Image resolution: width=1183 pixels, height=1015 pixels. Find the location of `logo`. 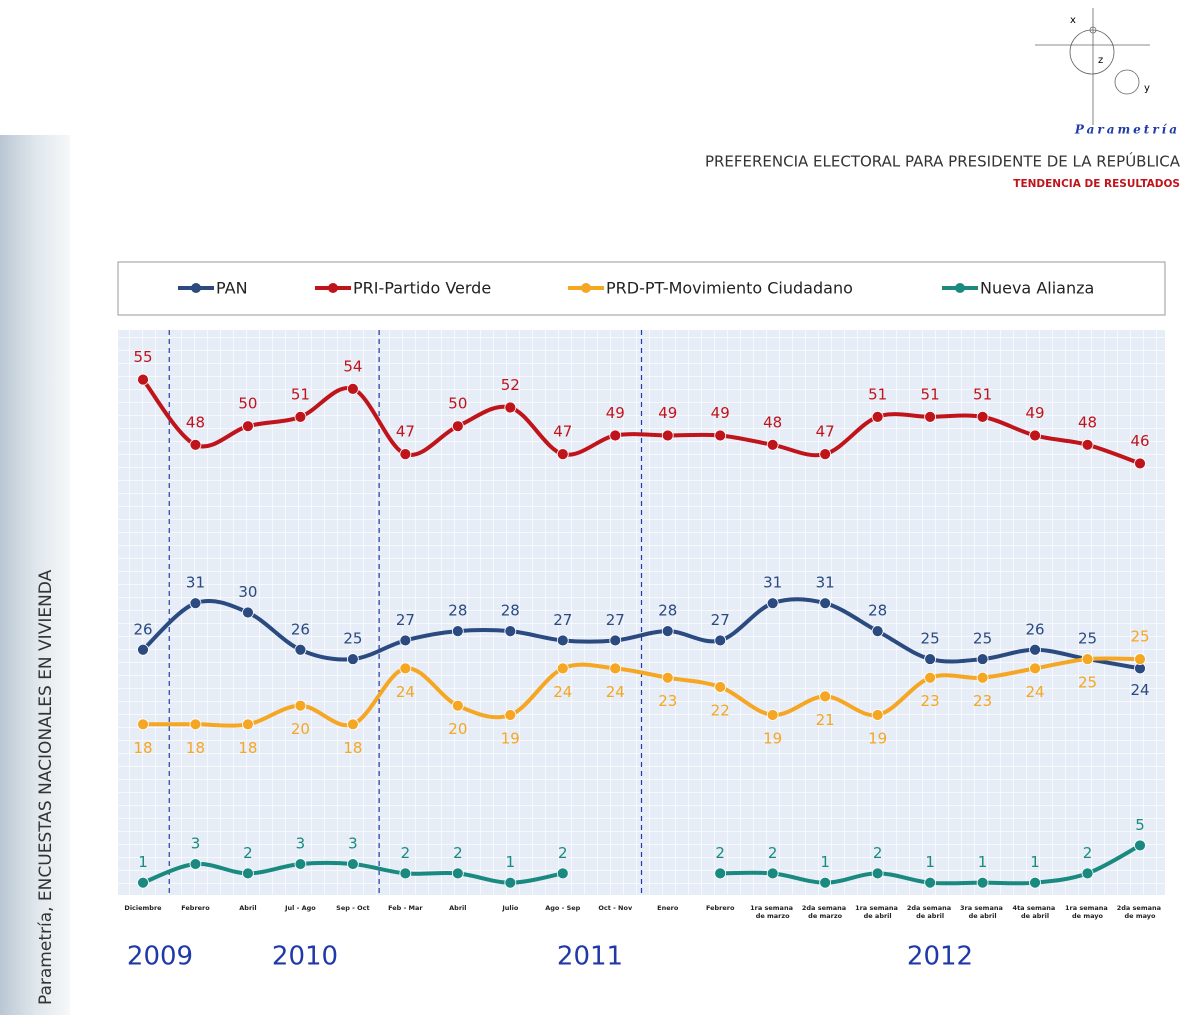

logo is located at coordinates (1092, 66).